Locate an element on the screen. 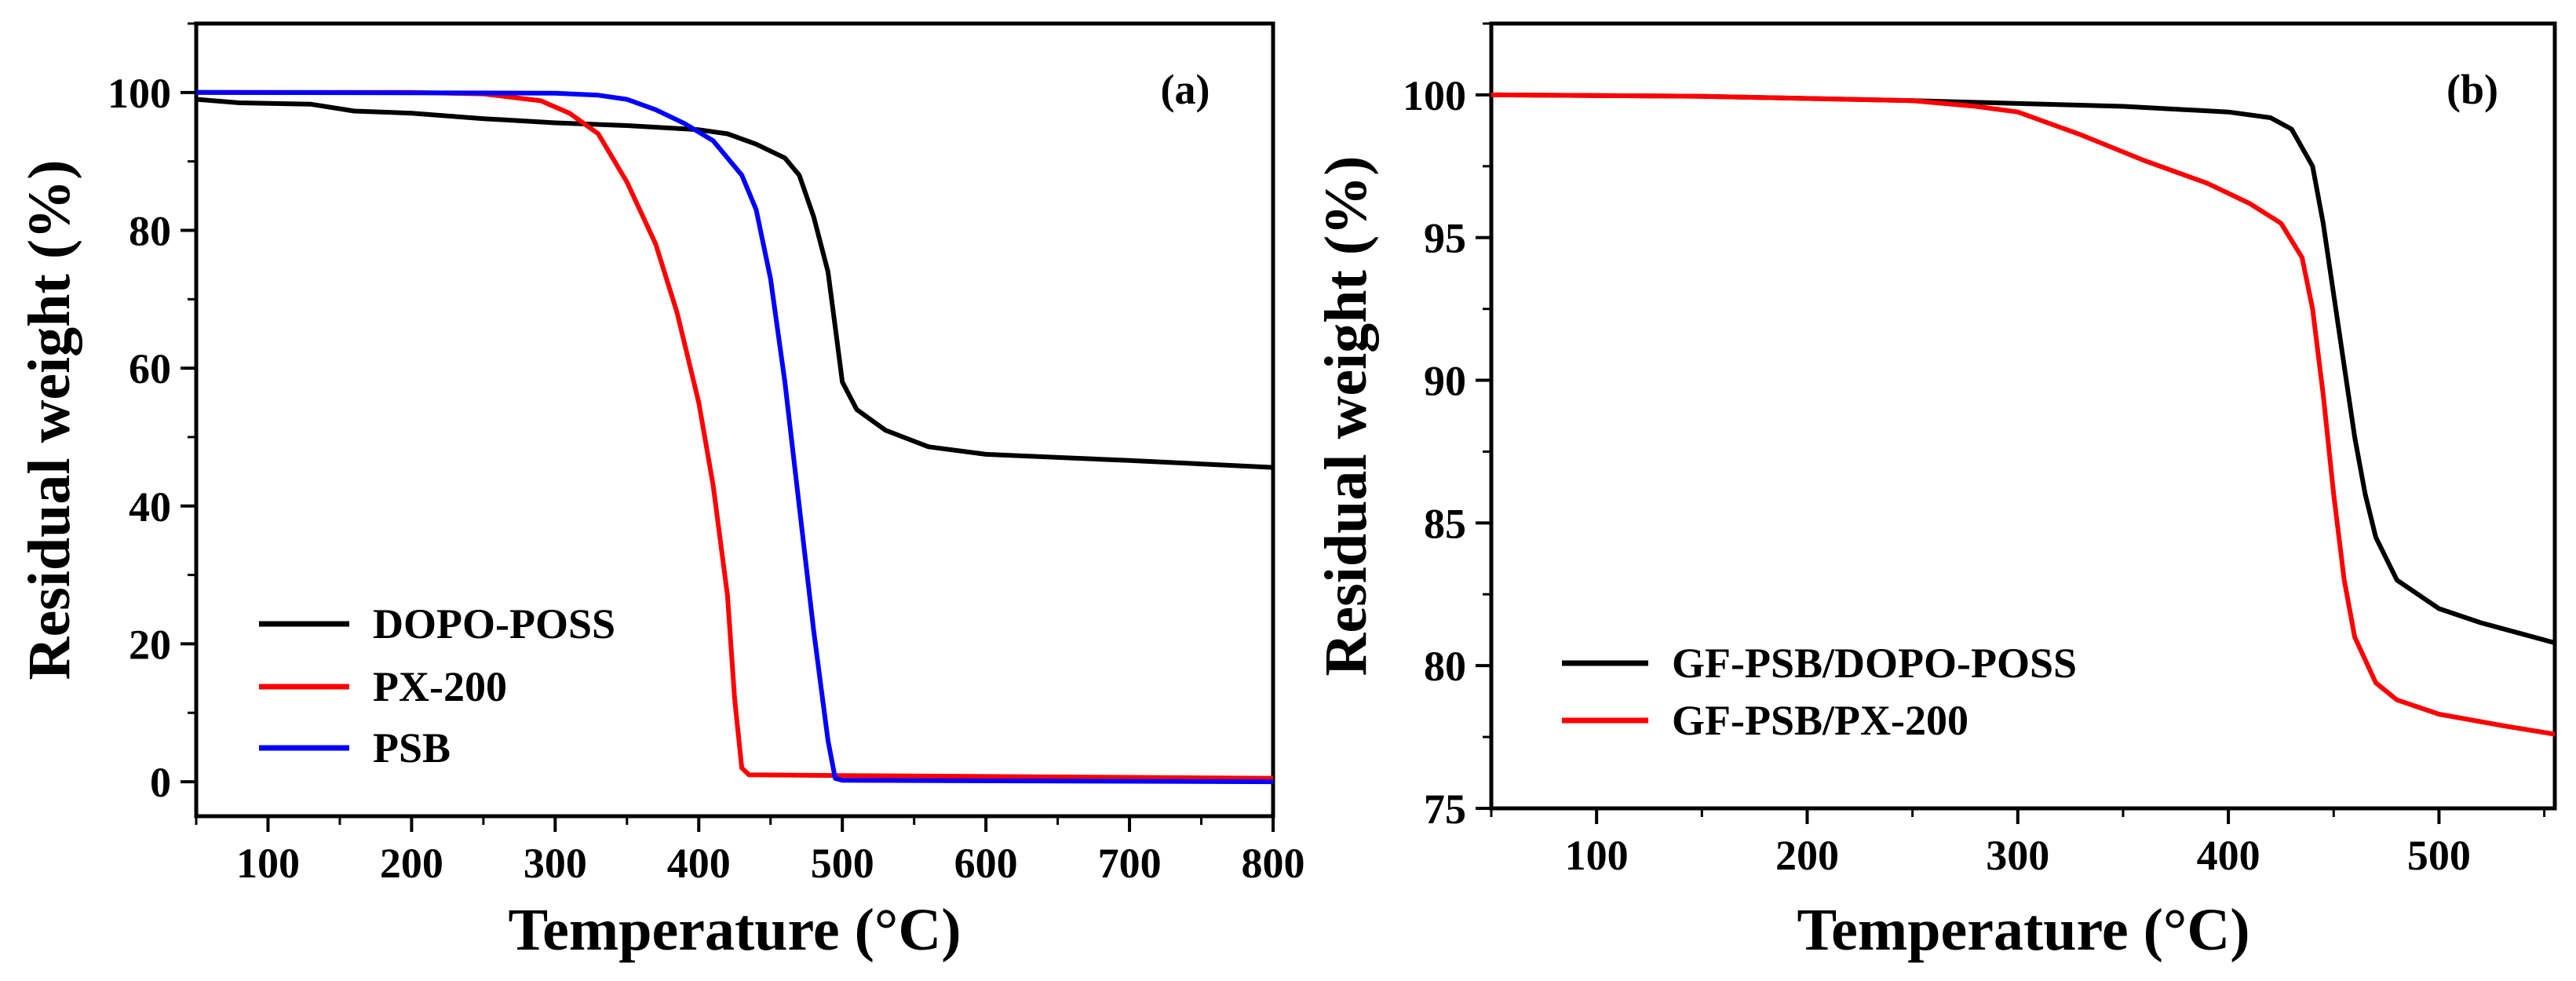 Image resolution: width=2576 pixels, height=981 pixels. x-tick-label-b-300: 300 is located at coordinates (2017, 856).